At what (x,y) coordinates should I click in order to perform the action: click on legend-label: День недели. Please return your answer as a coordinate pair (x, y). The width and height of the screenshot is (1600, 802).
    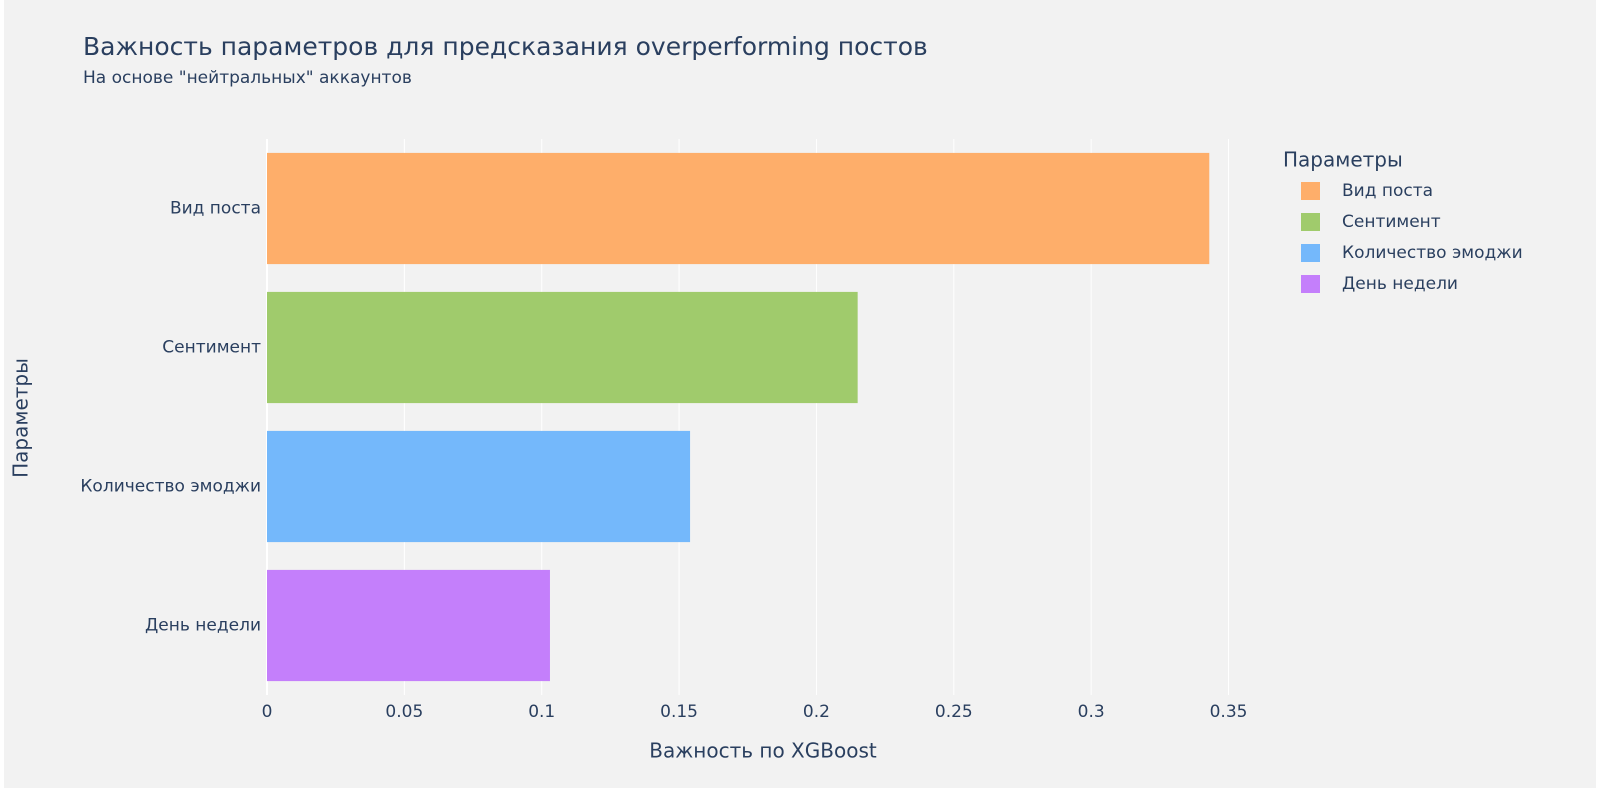
    Looking at the image, I should click on (1400, 284).